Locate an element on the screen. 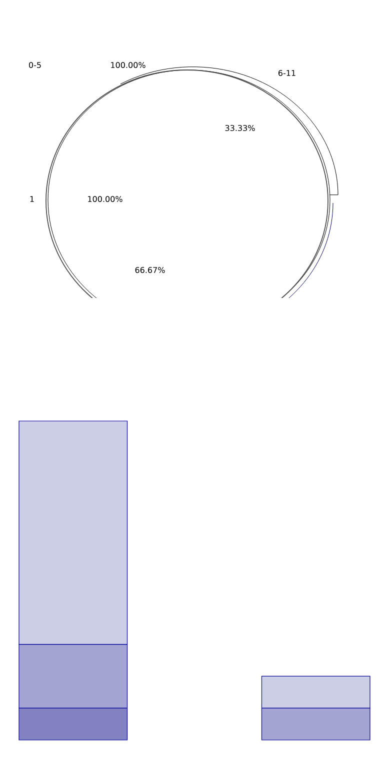 This screenshot has height=780, width=390. text: 33.33% is located at coordinates (240, 128).